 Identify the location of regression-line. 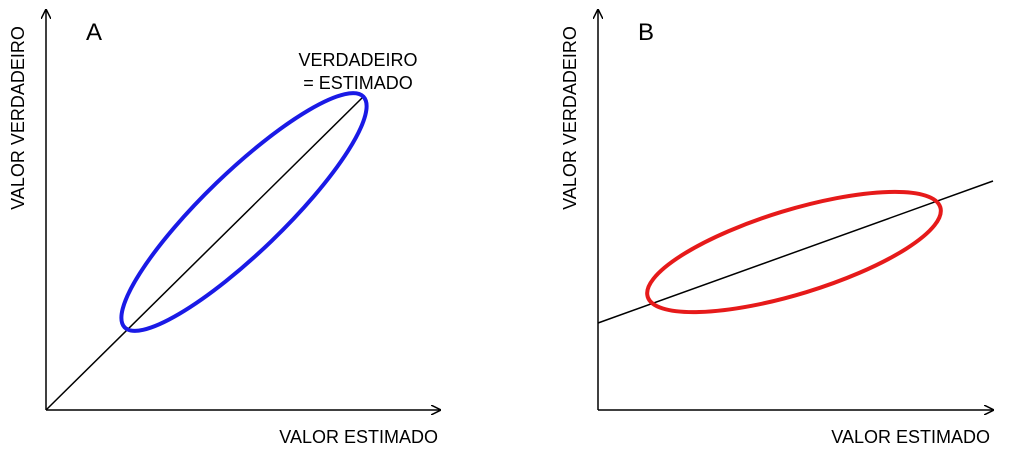
(795, 252).